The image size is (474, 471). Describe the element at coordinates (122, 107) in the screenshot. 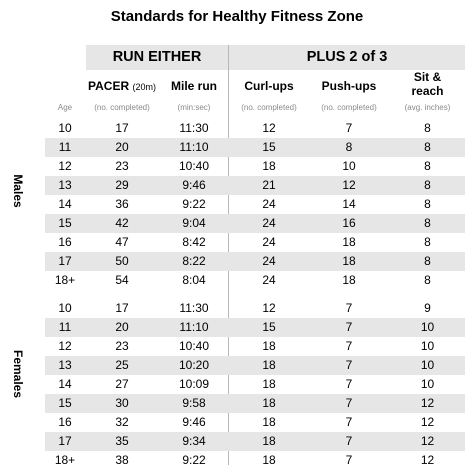

I see `col-sub-pacer: (no. completed)` at that location.